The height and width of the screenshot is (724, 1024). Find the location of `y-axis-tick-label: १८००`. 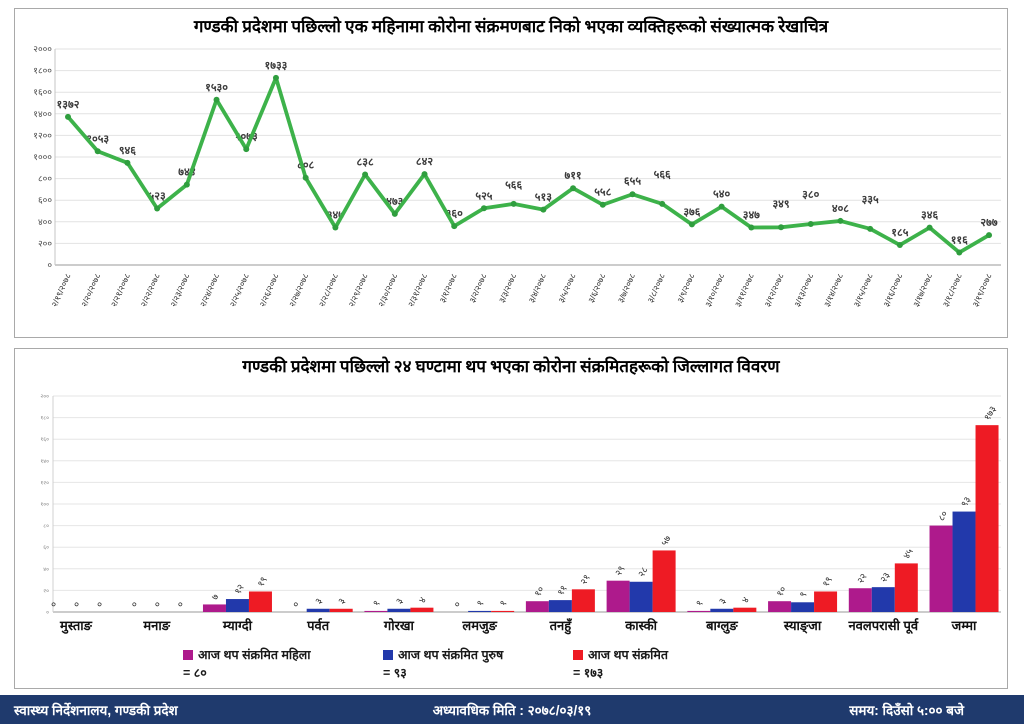

y-axis-tick-label: १८०० is located at coordinates (42, 71).